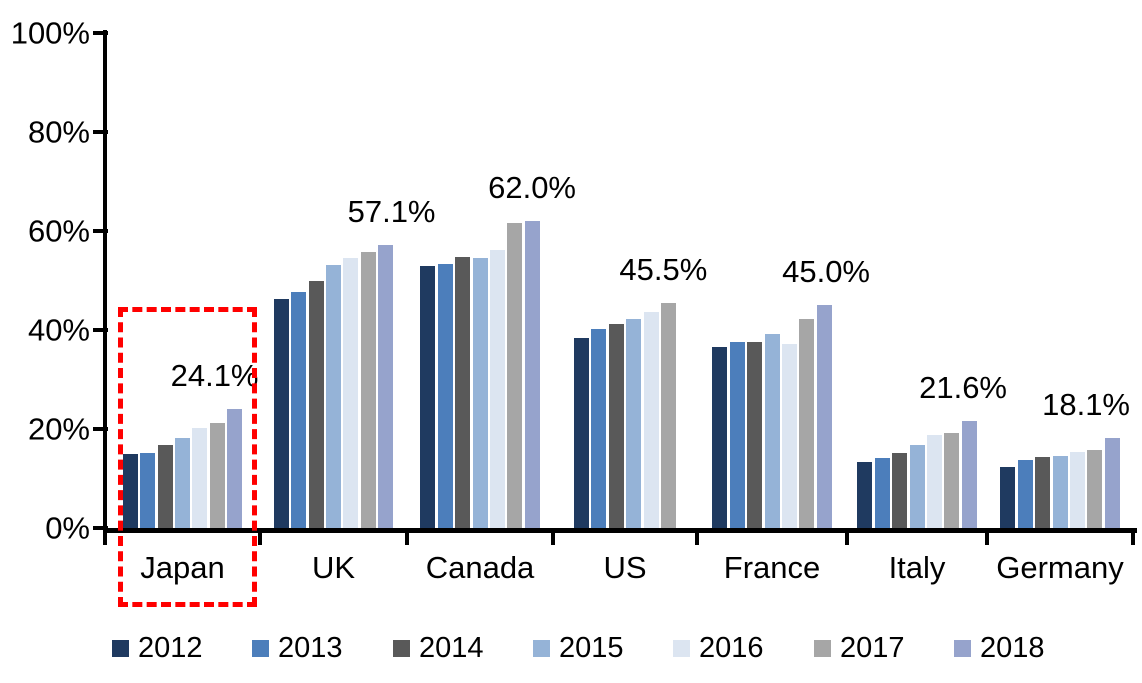 This screenshot has height=683, width=1142. What do you see at coordinates (214, 375) in the screenshot?
I see `value-label-japan: 24.1%` at bounding box center [214, 375].